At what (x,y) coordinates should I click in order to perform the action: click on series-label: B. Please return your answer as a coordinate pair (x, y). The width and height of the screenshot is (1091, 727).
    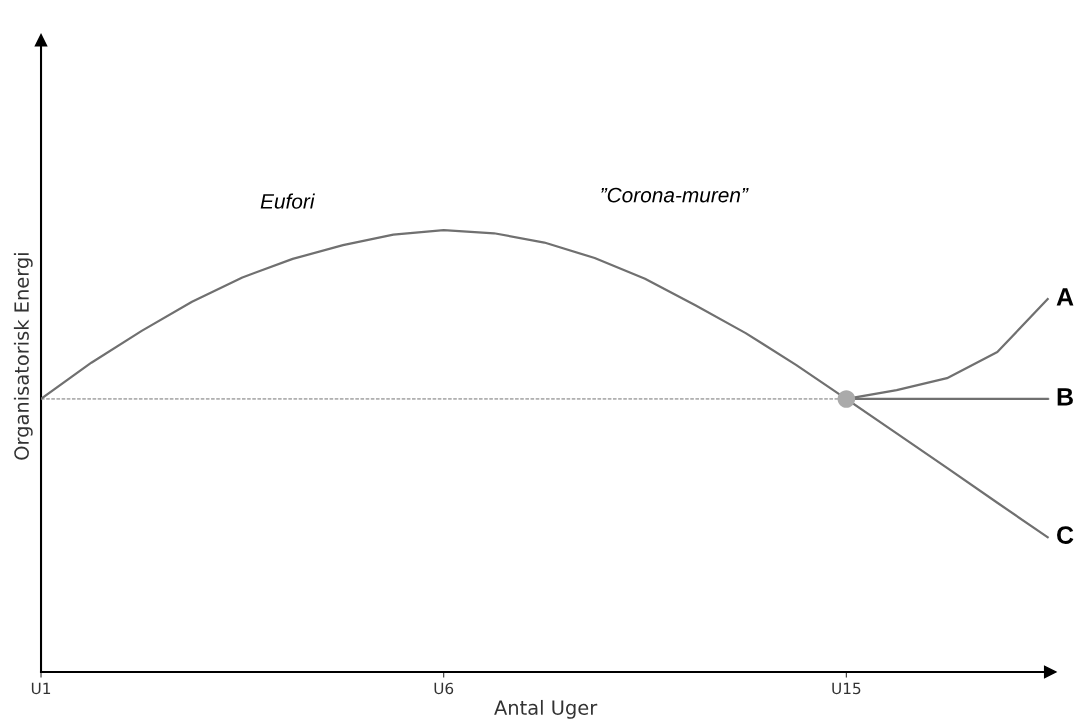
    Looking at the image, I should click on (1065, 397).